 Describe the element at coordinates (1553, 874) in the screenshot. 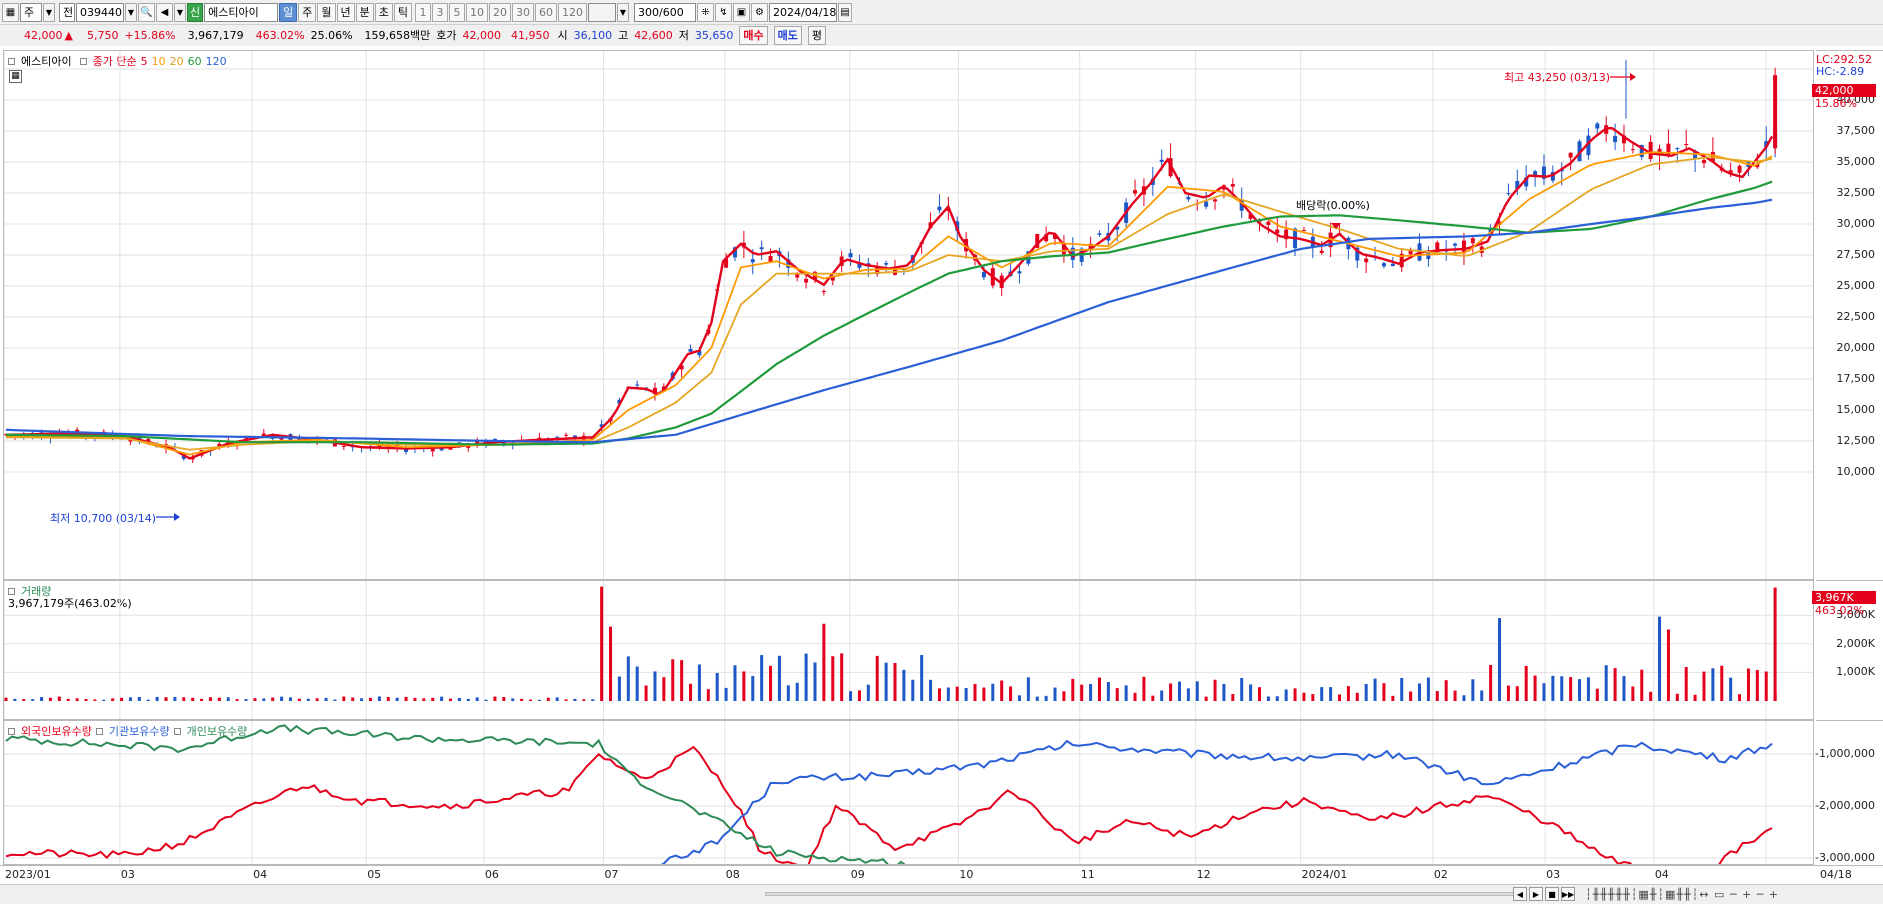

I see `time-axis-label: 03` at that location.